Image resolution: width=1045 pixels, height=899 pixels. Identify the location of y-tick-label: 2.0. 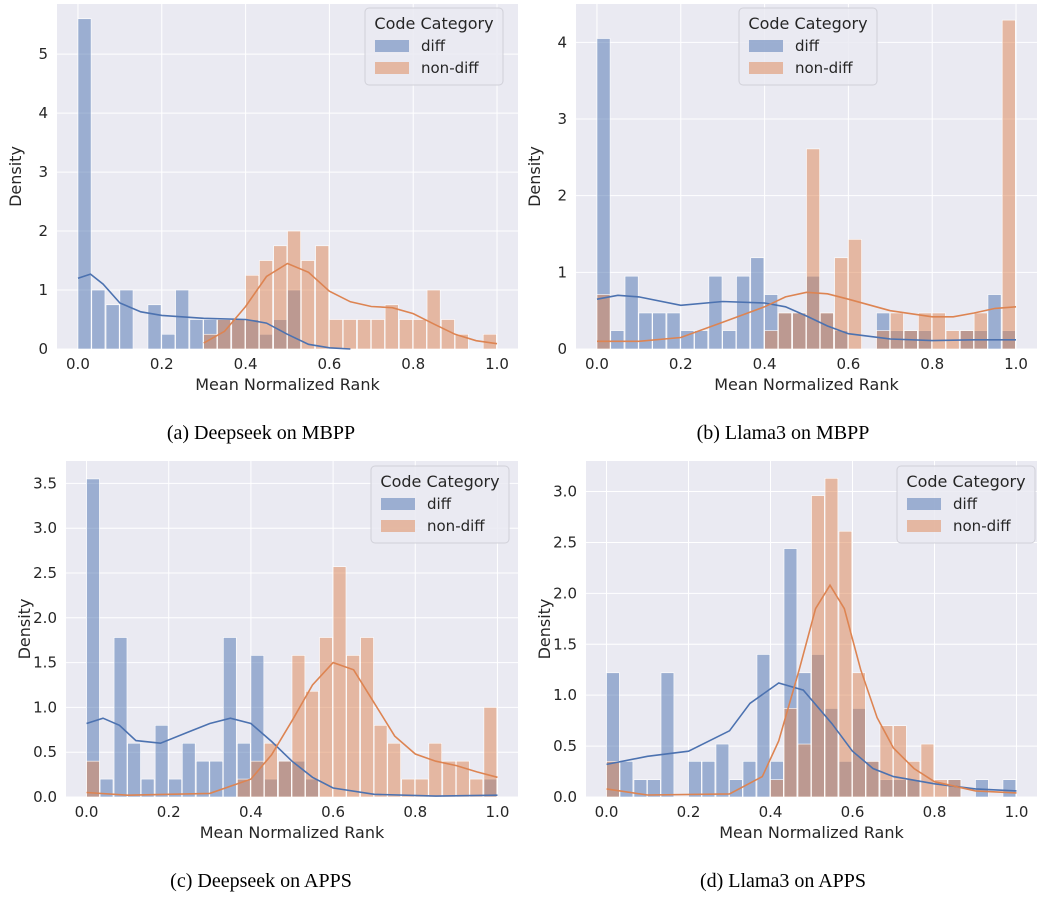
(45, 618).